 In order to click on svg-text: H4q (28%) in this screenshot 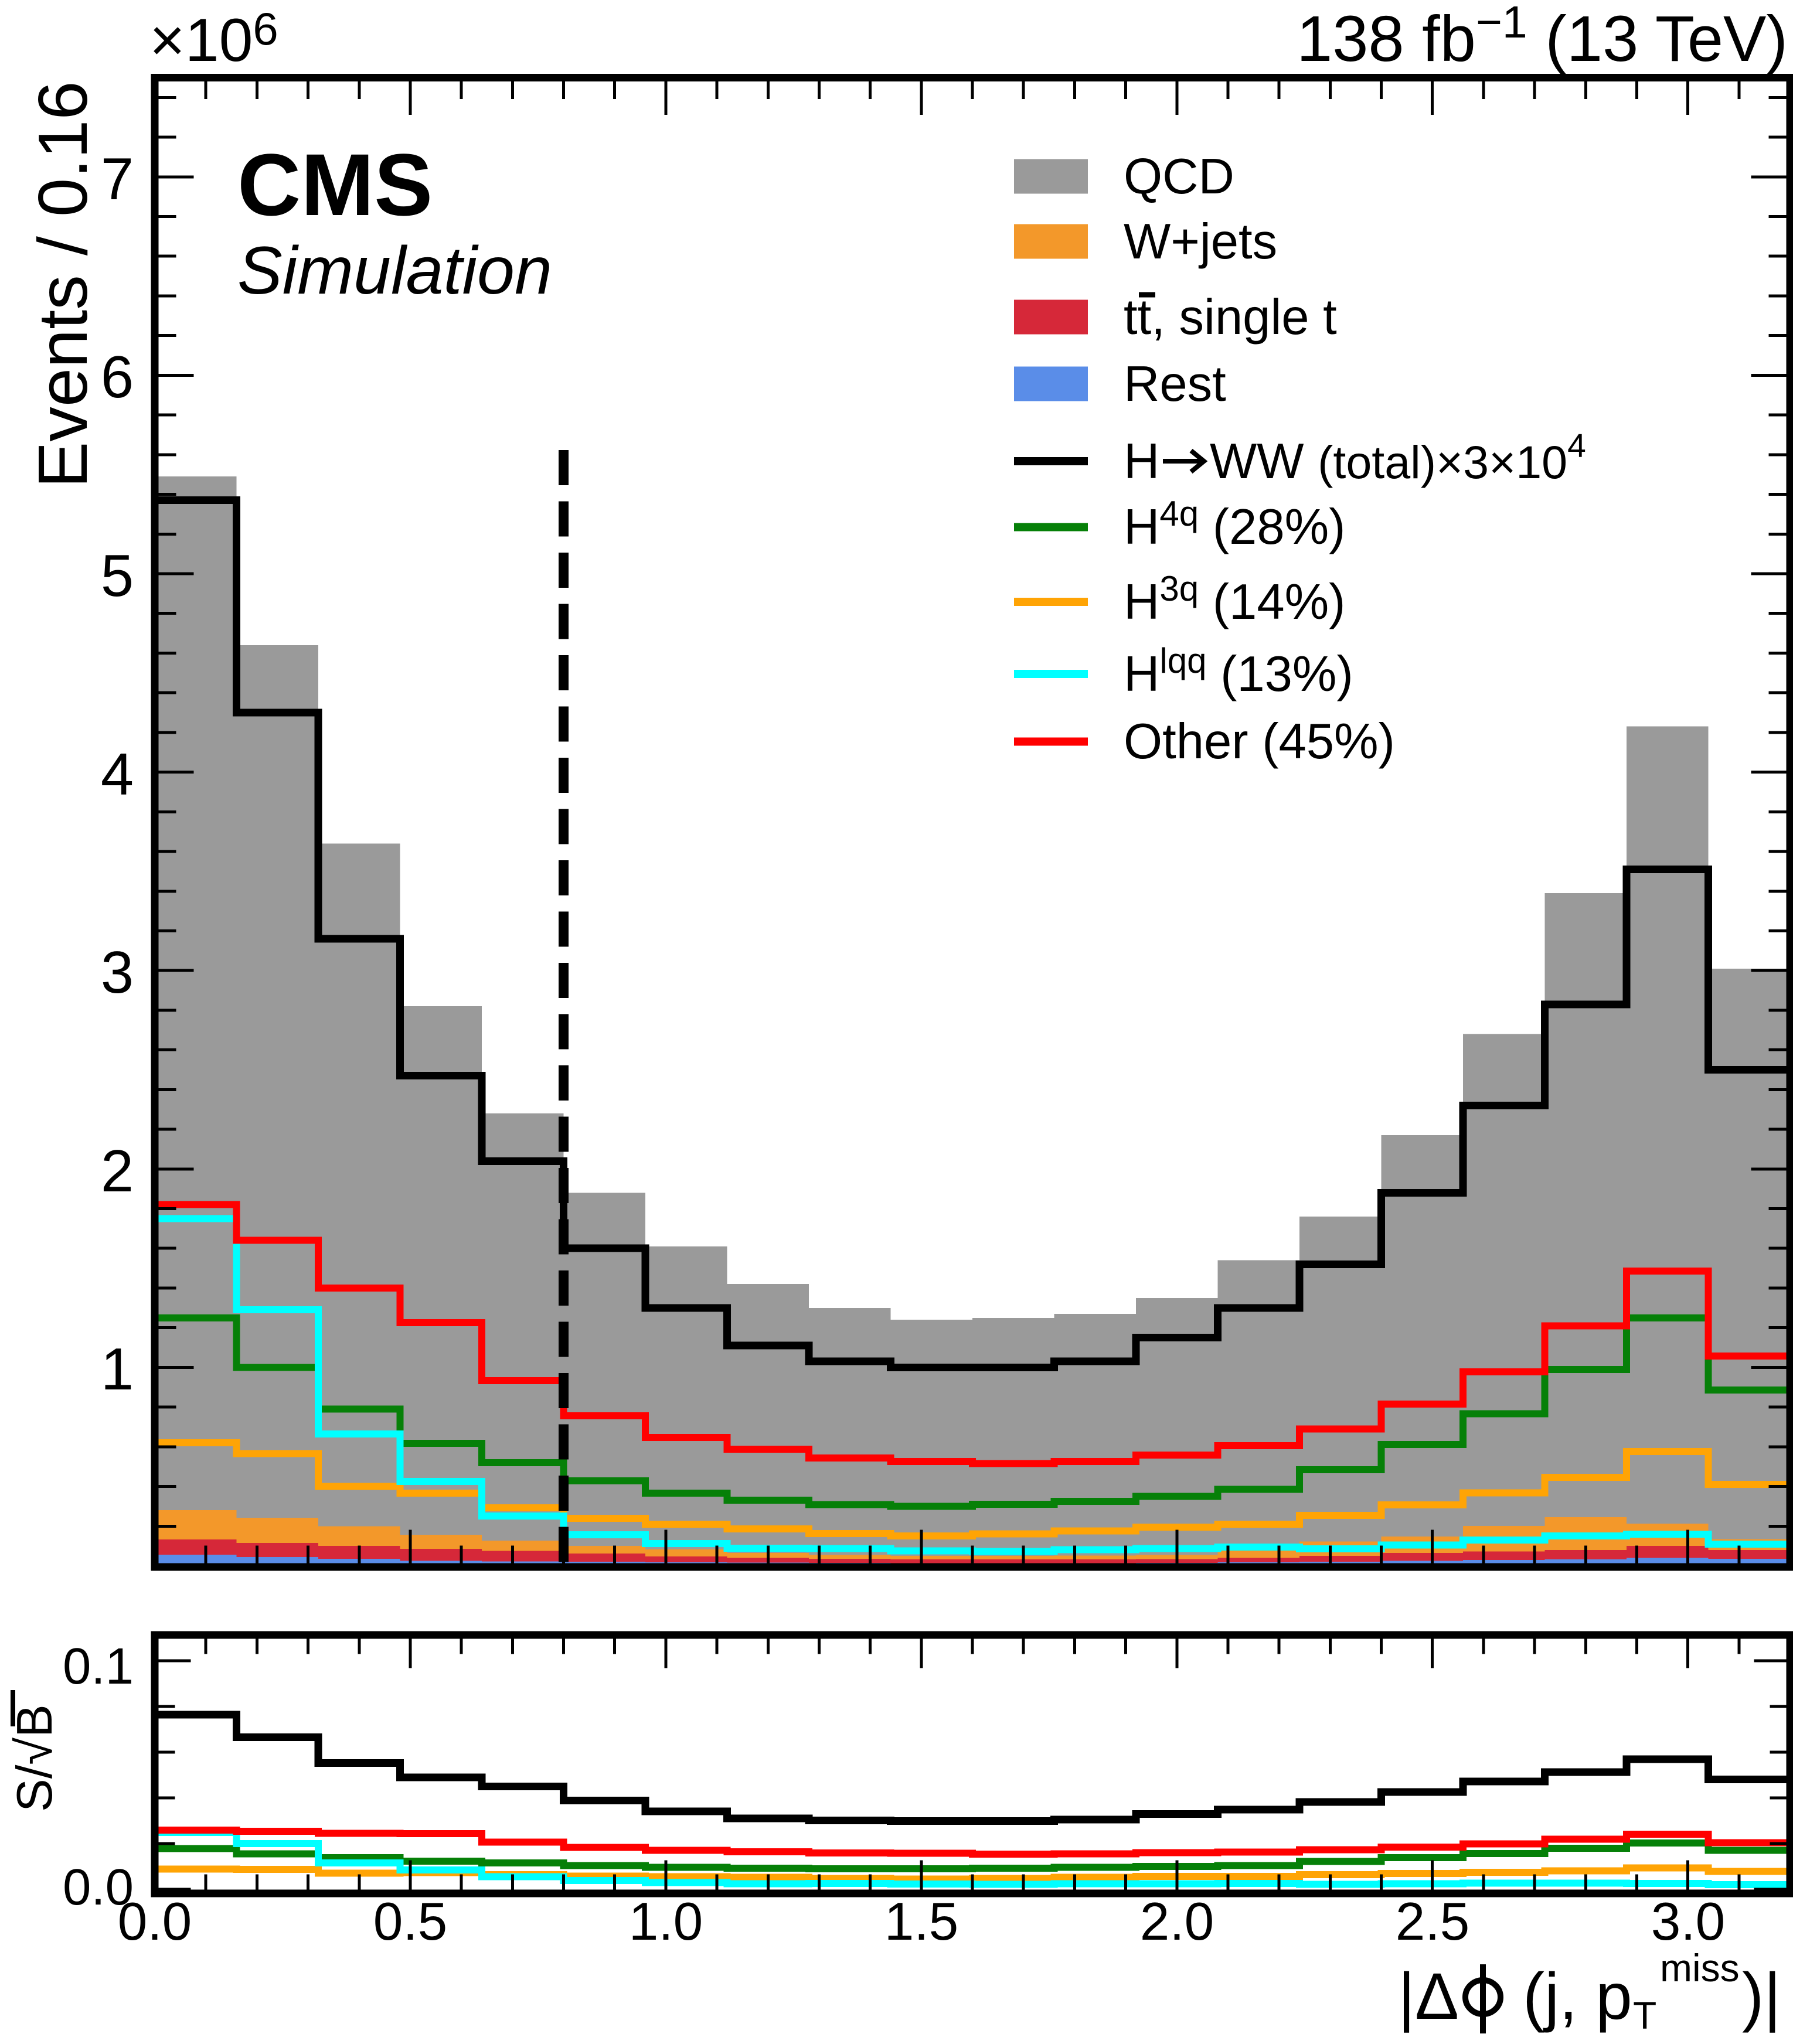, I will do `click(1235, 524)`.